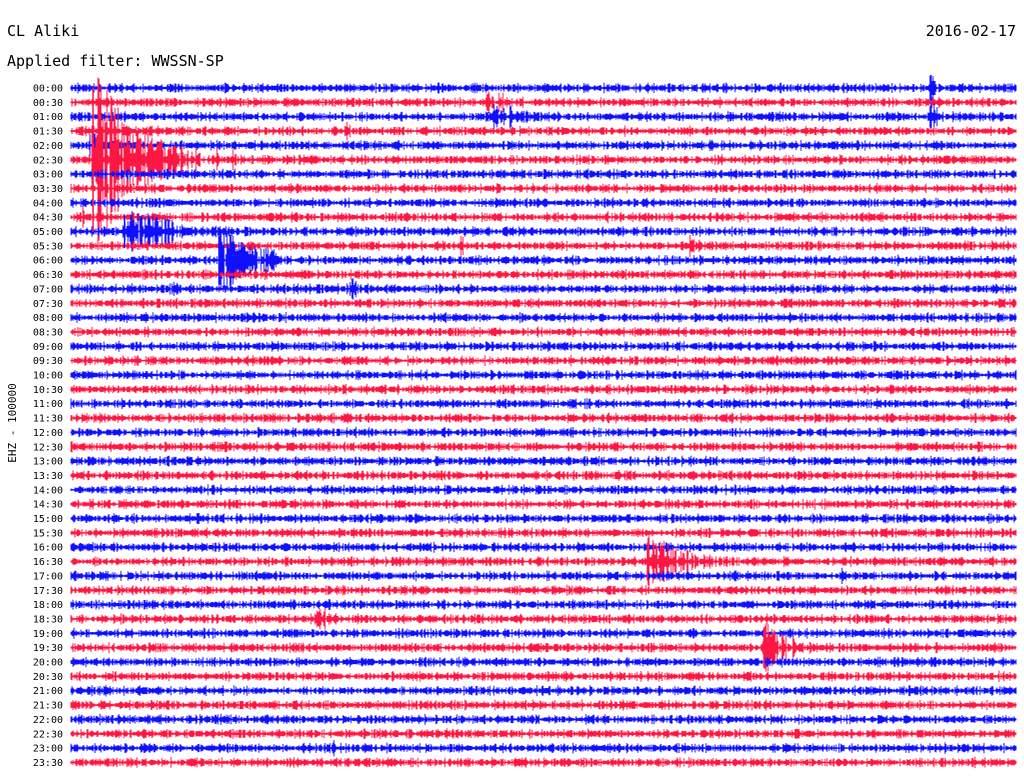 The width and height of the screenshot is (1024, 780). Describe the element at coordinates (48, 490) in the screenshot. I see `tick-label: 14:00` at that location.